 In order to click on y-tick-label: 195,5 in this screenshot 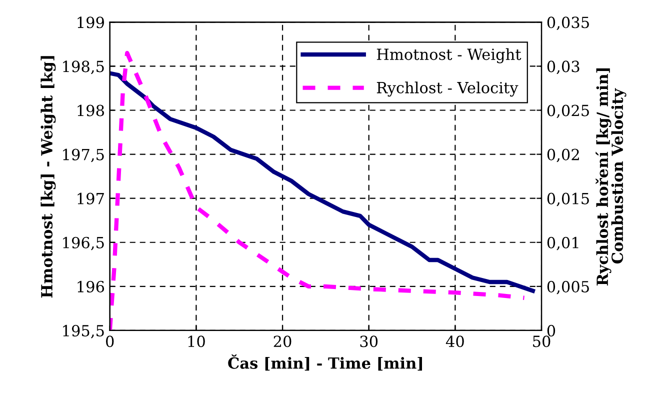, I will do `click(83, 331)`.